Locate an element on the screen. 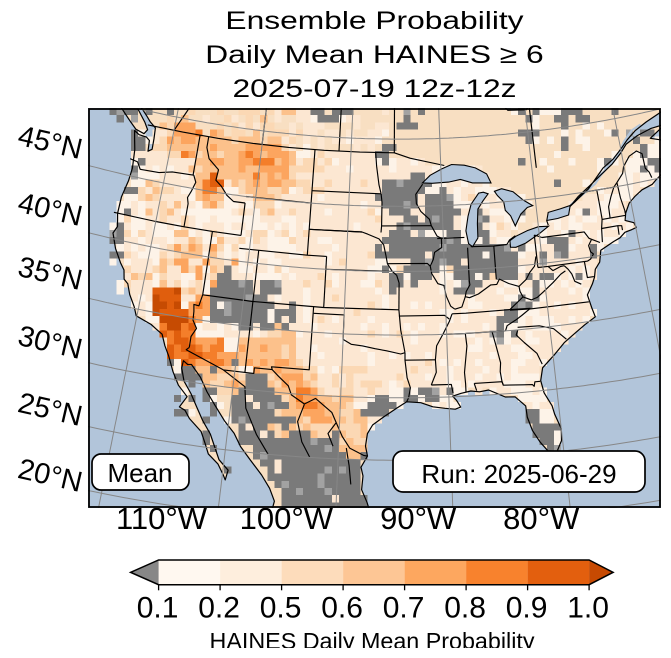 Image resolution: width=671 pixels, height=658 pixels. svg-text: 0.9 is located at coordinates (527, 608).